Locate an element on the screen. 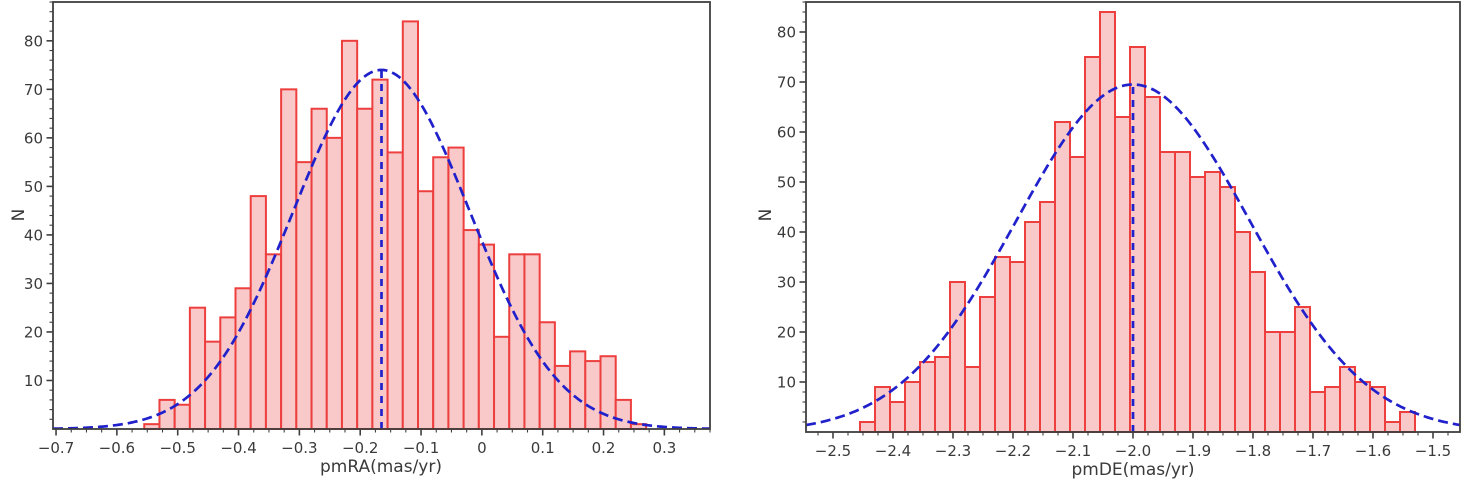 This screenshot has height=483, width=1465. pmde-x-axis-label: pmDE(mas/yr) is located at coordinates (1132, 470).